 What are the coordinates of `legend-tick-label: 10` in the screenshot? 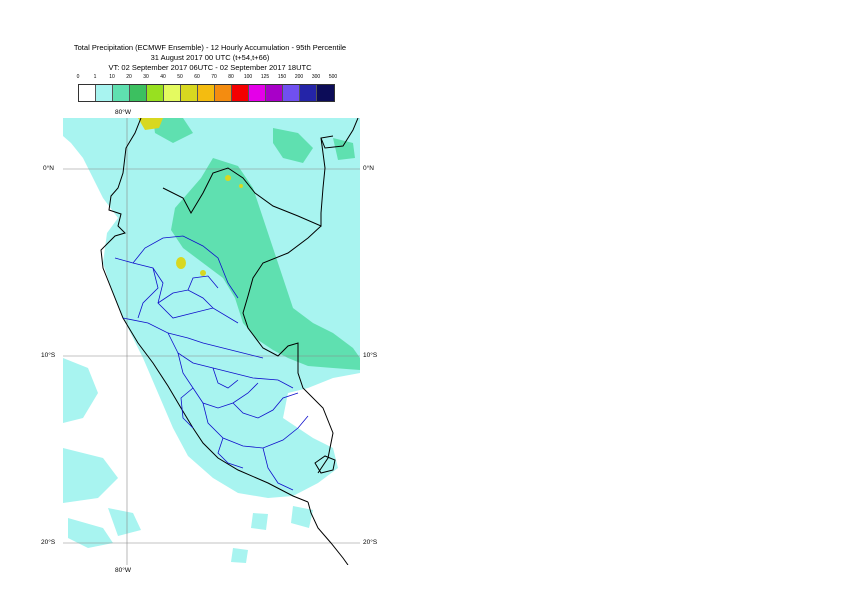 It's located at (112, 77).